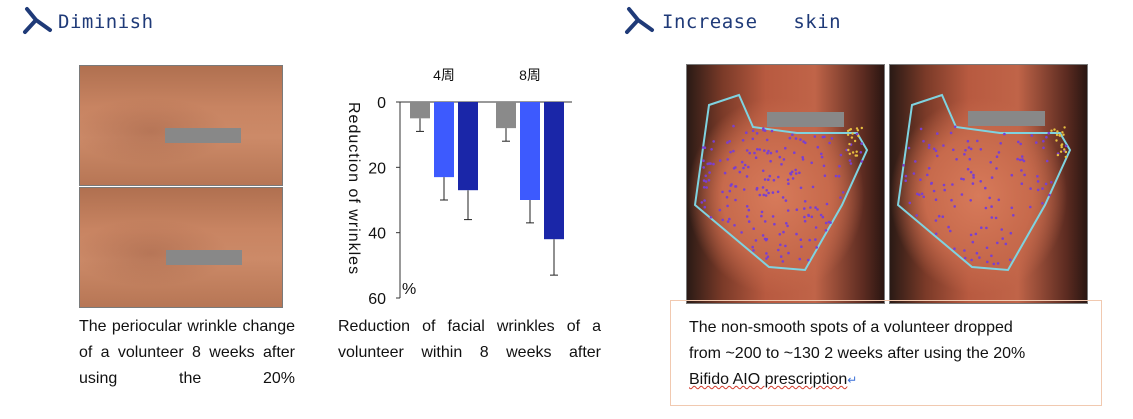 The height and width of the screenshot is (419, 1133). What do you see at coordinates (409, 289) in the screenshot?
I see `unit-label: %` at bounding box center [409, 289].